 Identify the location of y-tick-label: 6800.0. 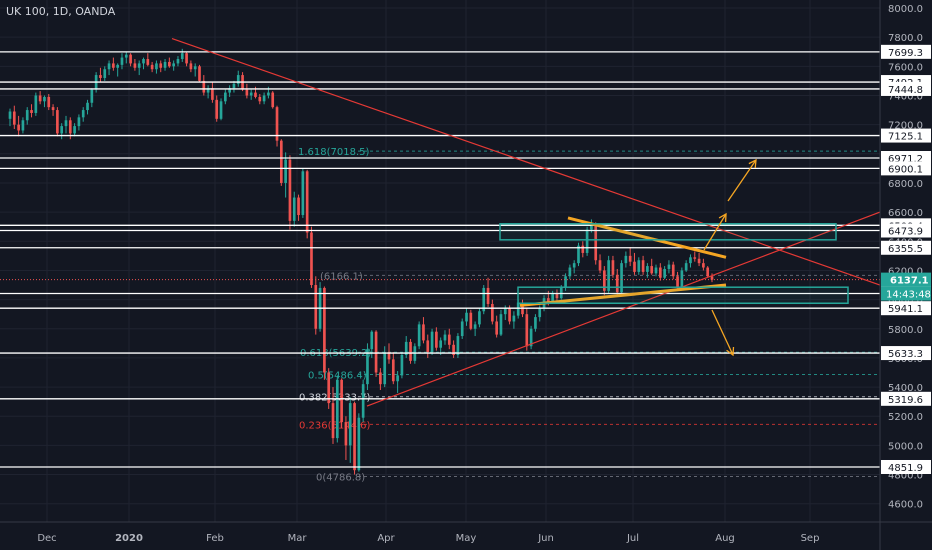
(905, 184).